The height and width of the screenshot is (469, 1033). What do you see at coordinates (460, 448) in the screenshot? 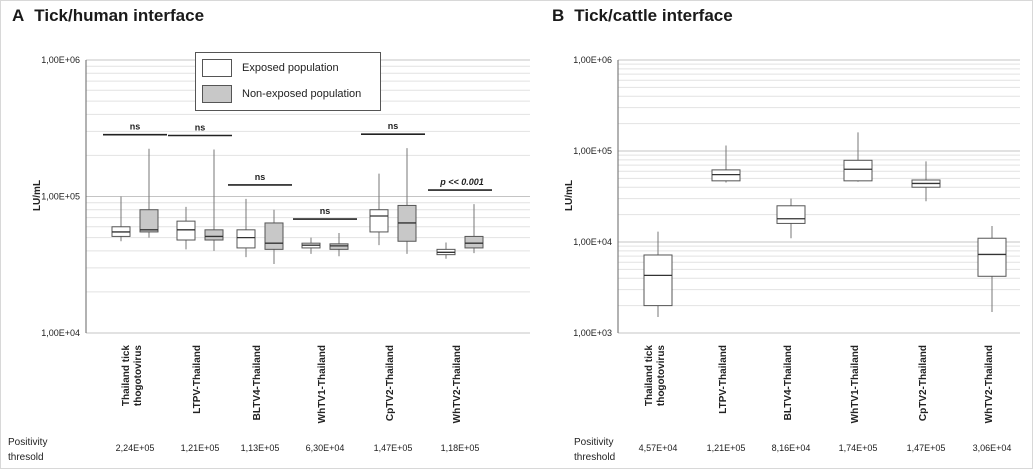
I see `panel-a-positivity-value: 1,18E+05` at bounding box center [460, 448].